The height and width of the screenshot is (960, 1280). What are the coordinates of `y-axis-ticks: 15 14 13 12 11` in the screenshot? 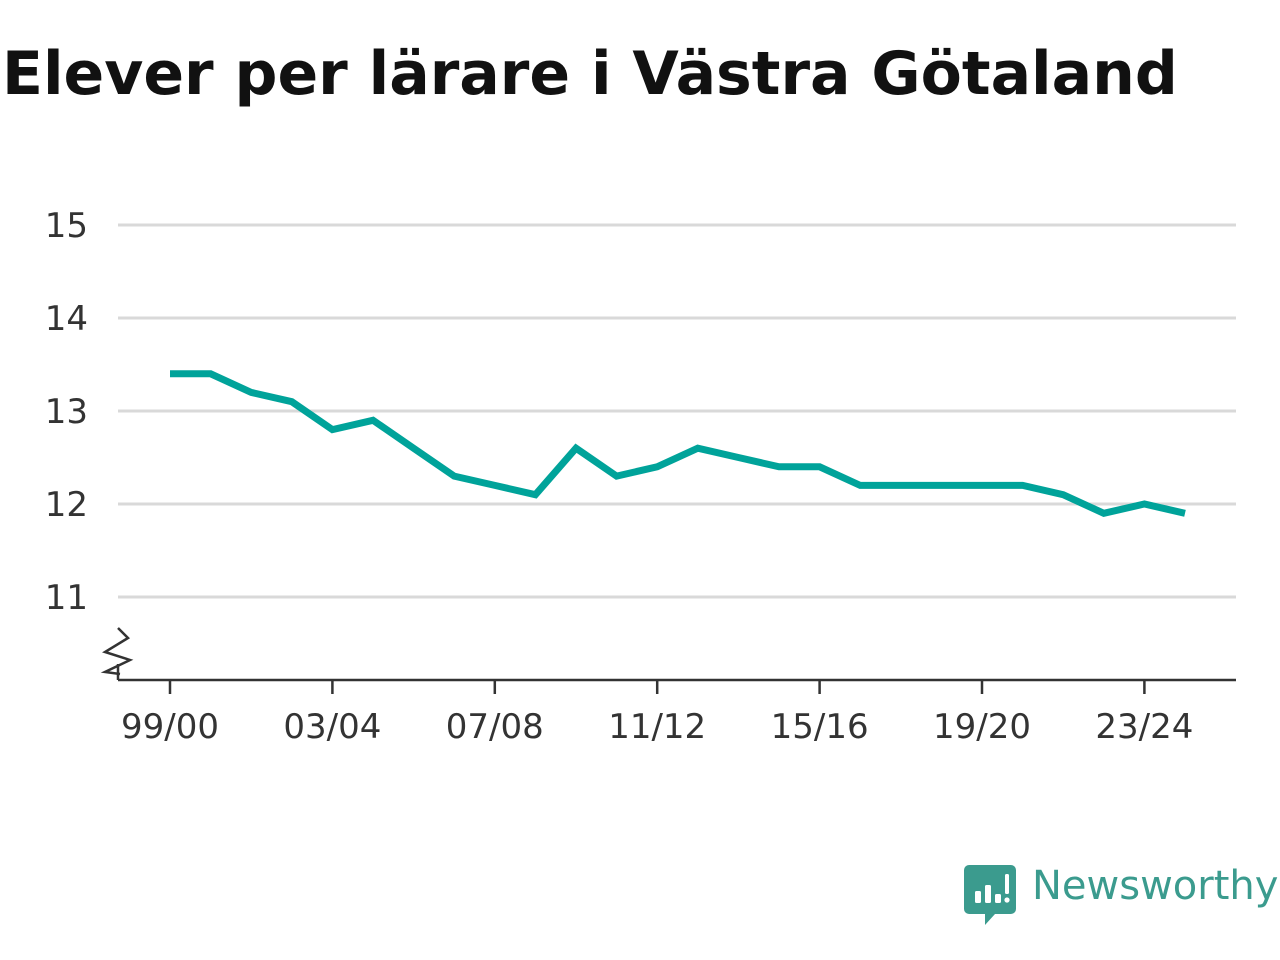 It's located at (66, 412).